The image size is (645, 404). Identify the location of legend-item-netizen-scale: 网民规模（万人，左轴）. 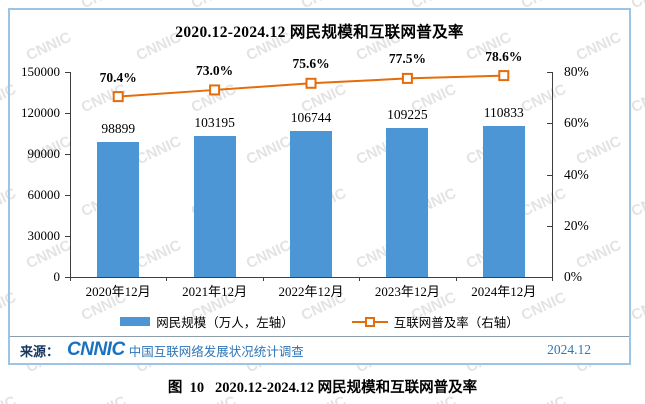
(207, 321).